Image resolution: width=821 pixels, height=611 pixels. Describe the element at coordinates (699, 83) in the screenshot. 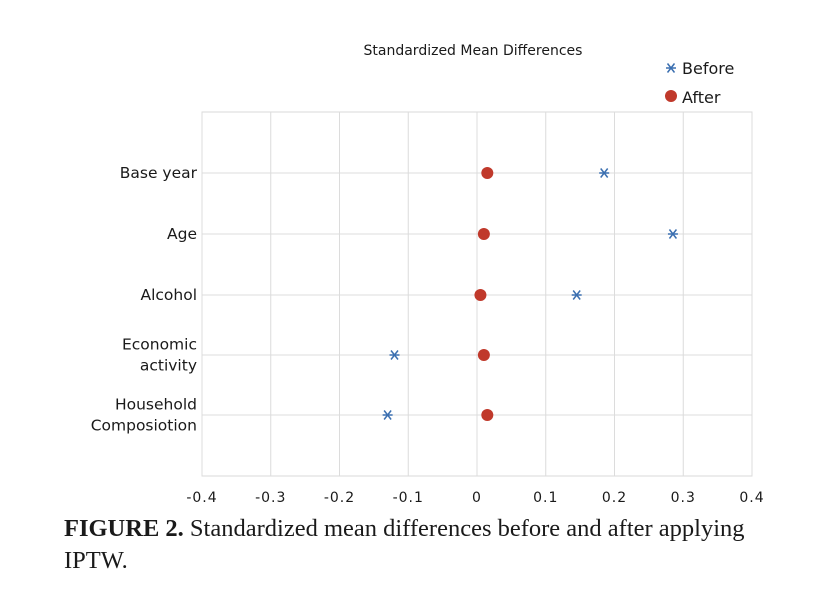

I see `legend: Before After` at that location.